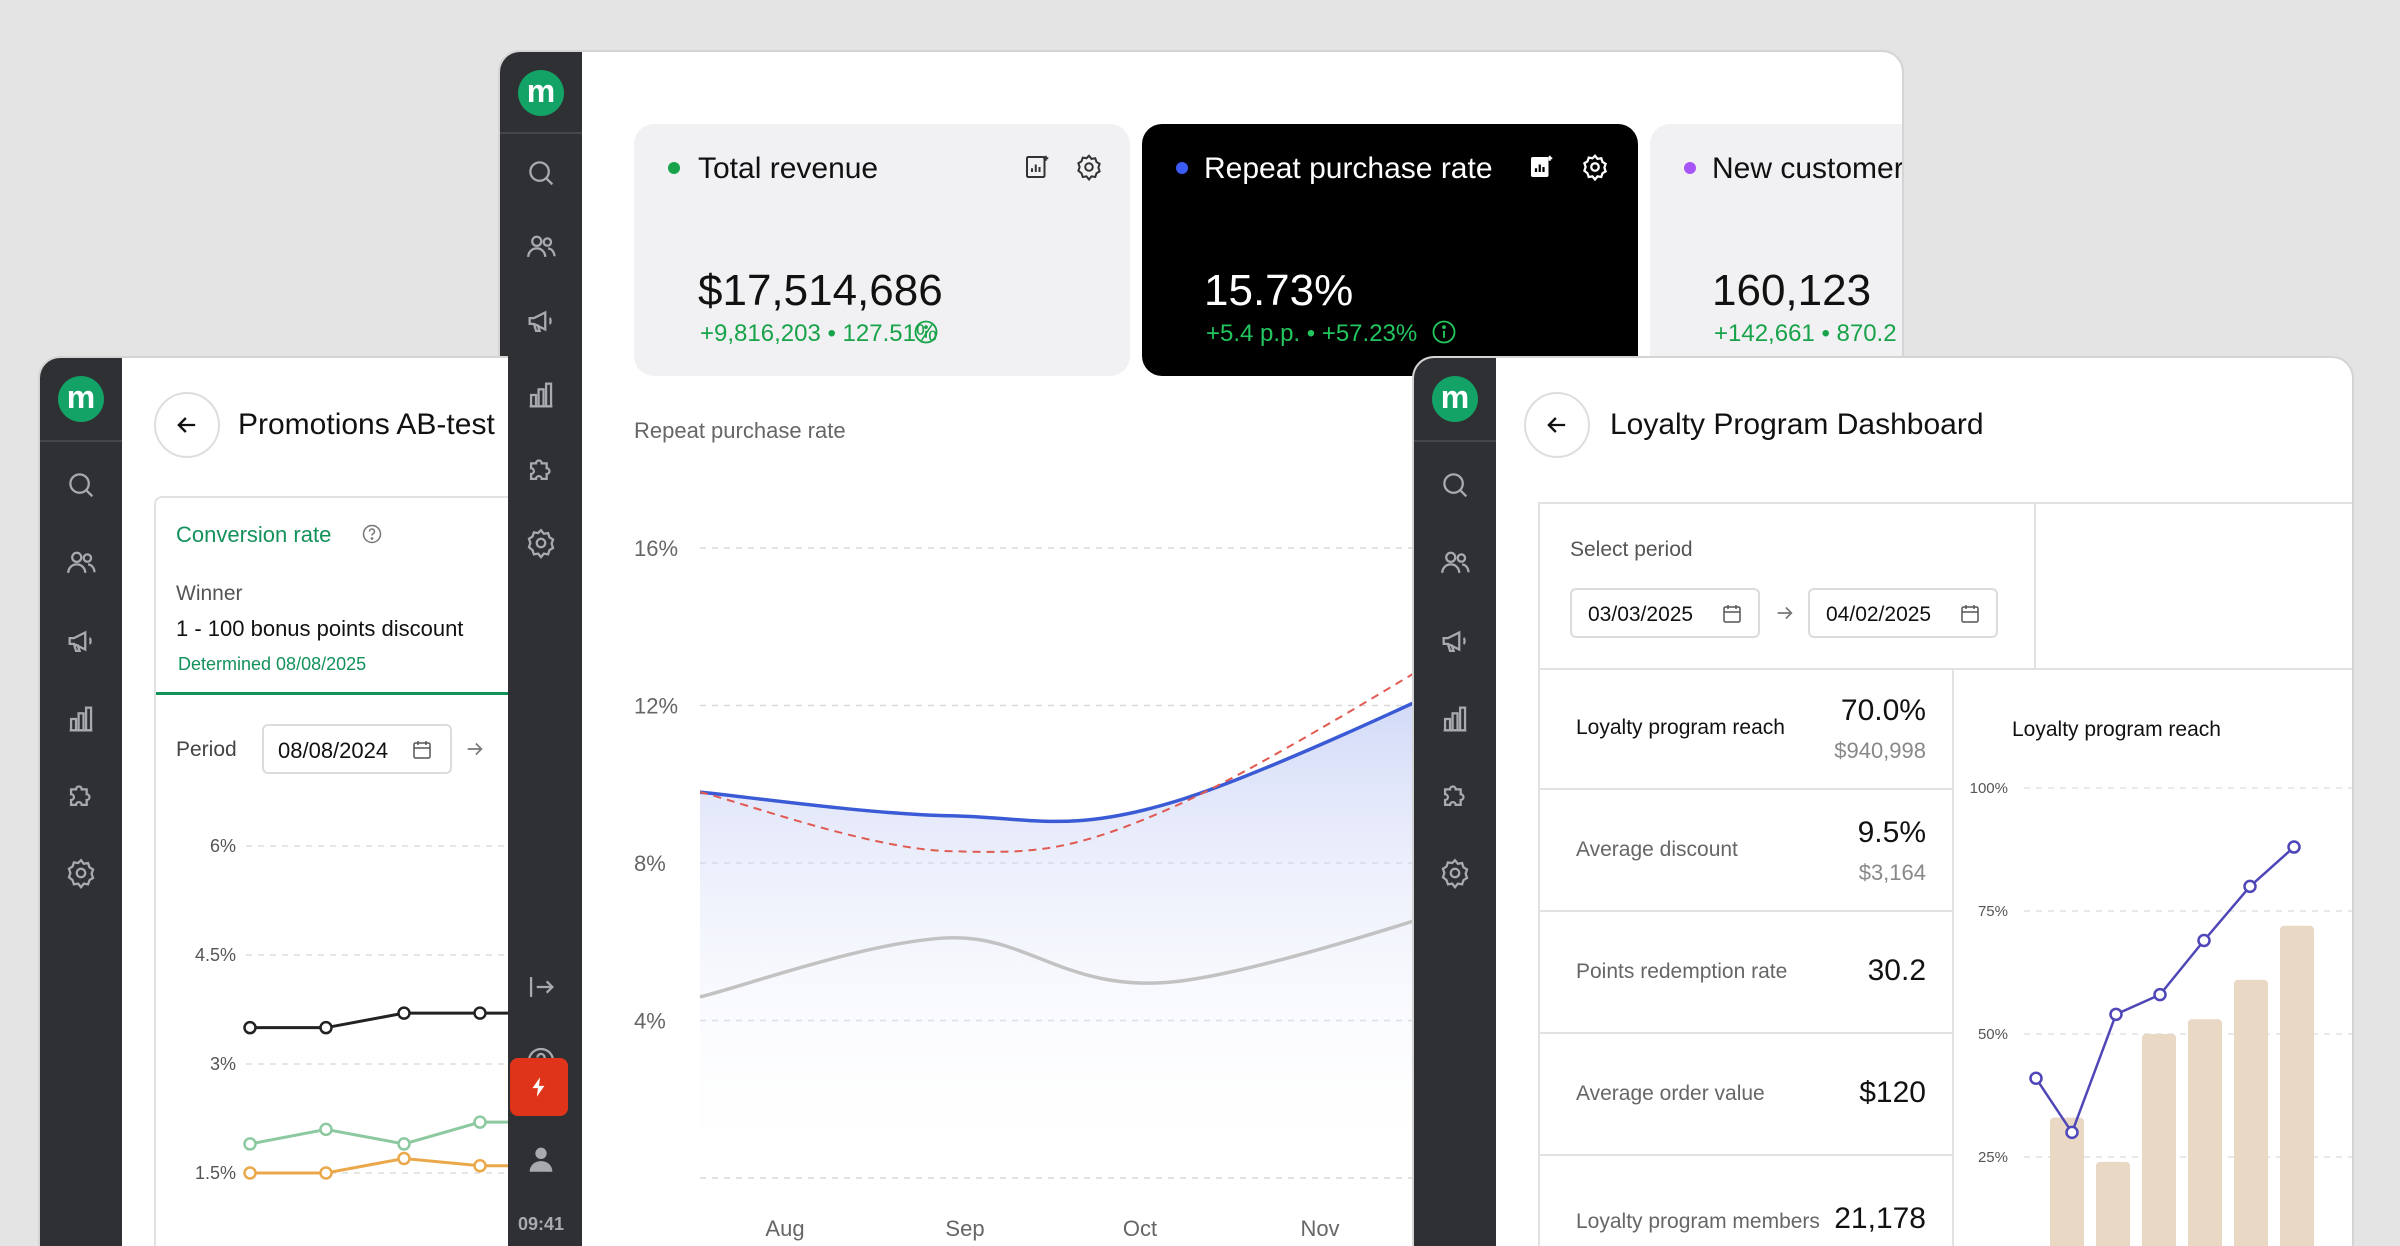  Describe the element at coordinates (215, 1173) in the screenshot. I see `y-tick-label: 1.5%` at that location.